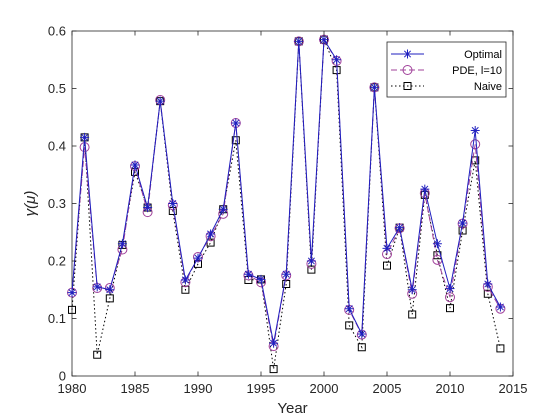 The image size is (560, 420). What do you see at coordinates (324, 388) in the screenshot?
I see `x-tick-label: 2000` at bounding box center [324, 388].